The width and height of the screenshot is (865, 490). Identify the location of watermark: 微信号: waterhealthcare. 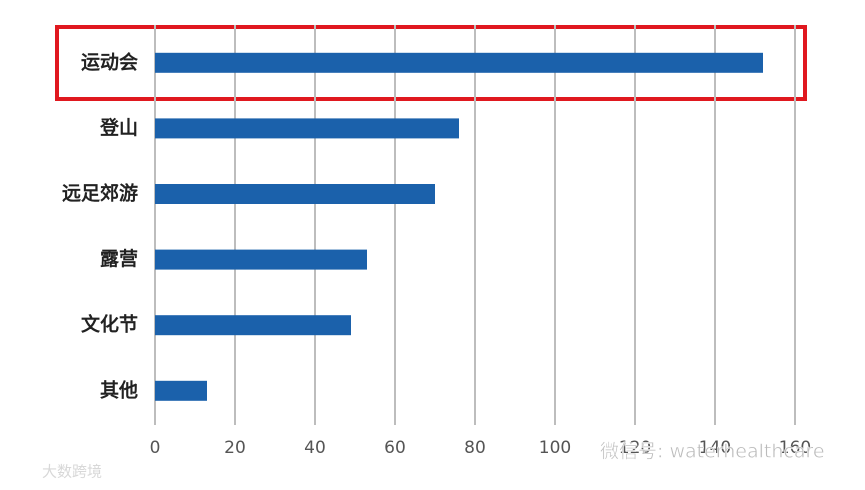
(712, 452).